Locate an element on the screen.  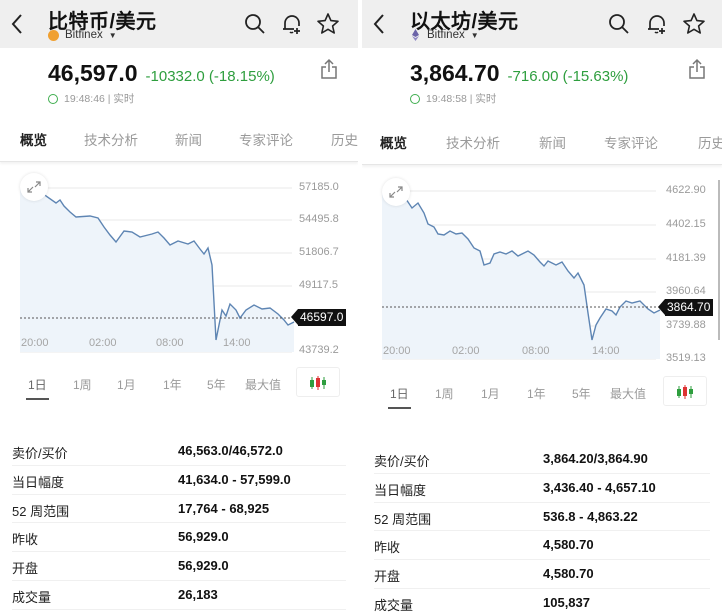
chart-canvas is located at coordinates (158, 270).